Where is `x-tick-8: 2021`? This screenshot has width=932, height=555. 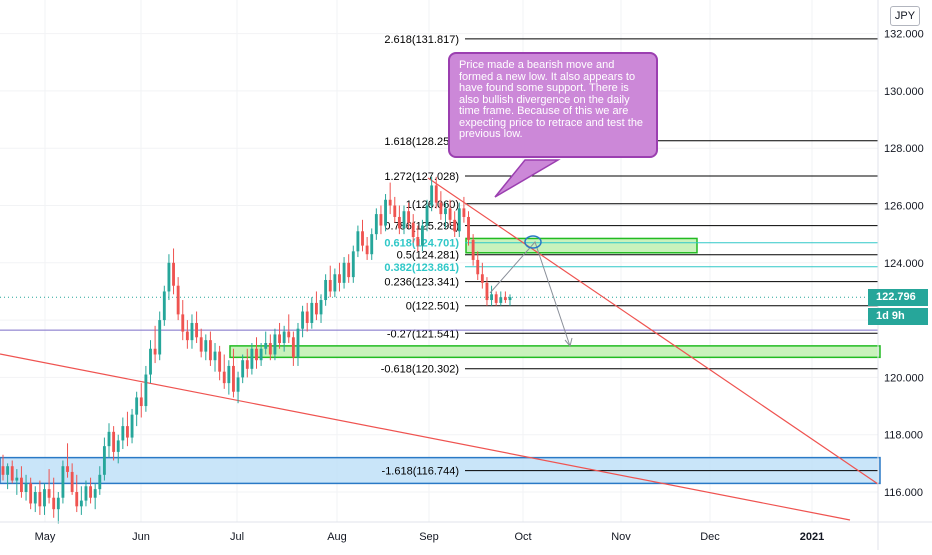
x-tick-8: 2021 is located at coordinates (812, 537).